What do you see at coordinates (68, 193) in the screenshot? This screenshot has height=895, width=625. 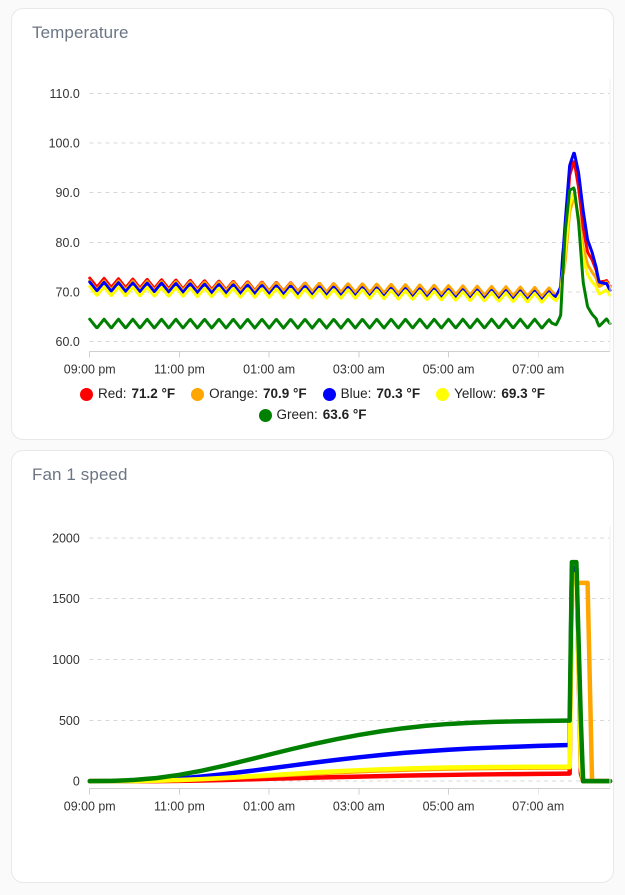 I see `y-axis-tick-label: 90.0` at bounding box center [68, 193].